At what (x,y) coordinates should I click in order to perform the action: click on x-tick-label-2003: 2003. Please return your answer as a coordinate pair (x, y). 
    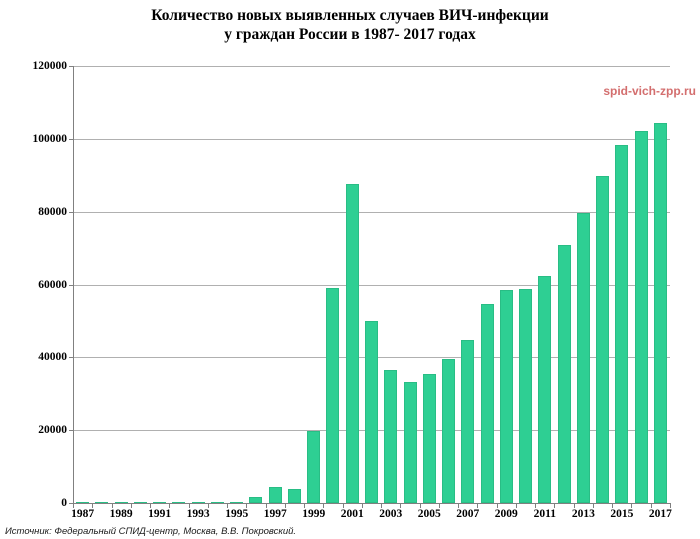
    Looking at the image, I should click on (391, 514).